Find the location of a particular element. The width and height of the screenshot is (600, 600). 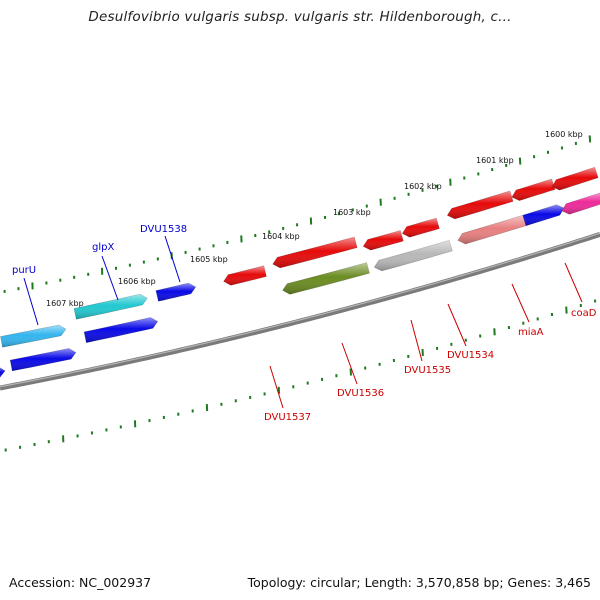

gene-label: DVU1536 is located at coordinates (360, 393).